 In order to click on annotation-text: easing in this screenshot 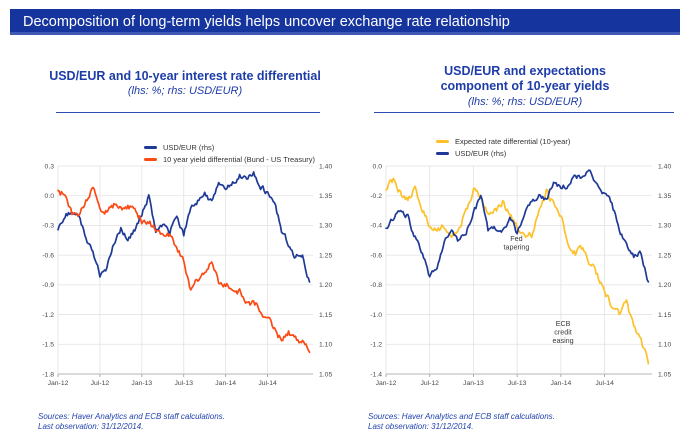, I will do `click(562, 340)`.